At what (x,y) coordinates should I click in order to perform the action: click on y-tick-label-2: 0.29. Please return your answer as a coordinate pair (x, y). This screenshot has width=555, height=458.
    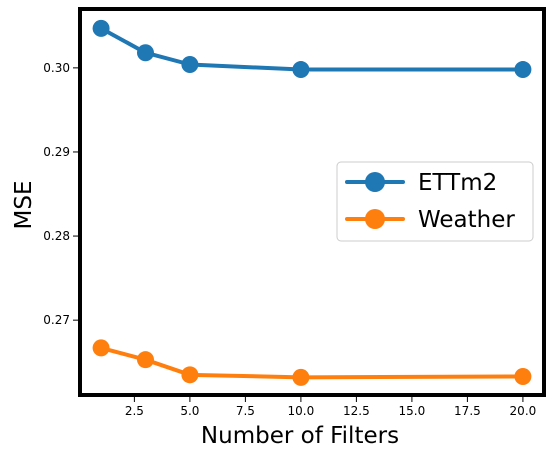
    Looking at the image, I should click on (56, 152).